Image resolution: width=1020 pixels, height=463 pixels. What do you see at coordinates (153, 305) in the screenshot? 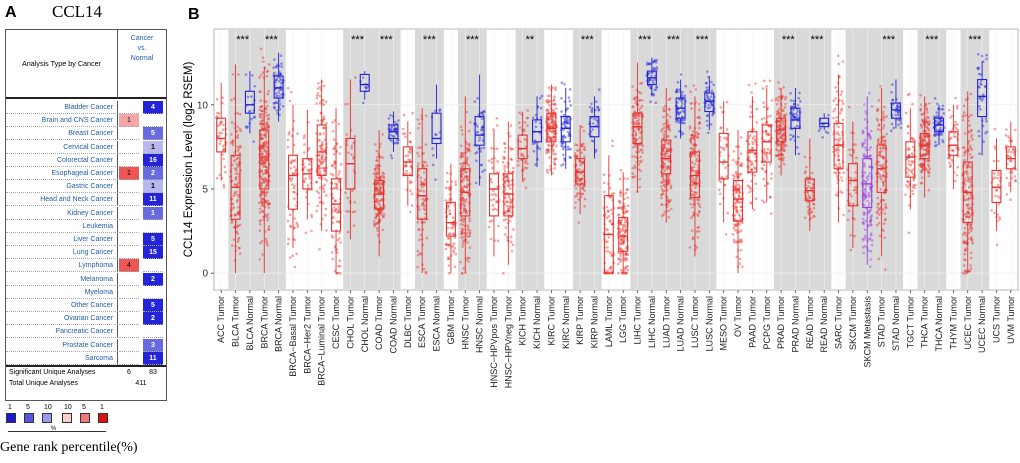
I see `underexpression-cell: 5` at bounding box center [153, 305].